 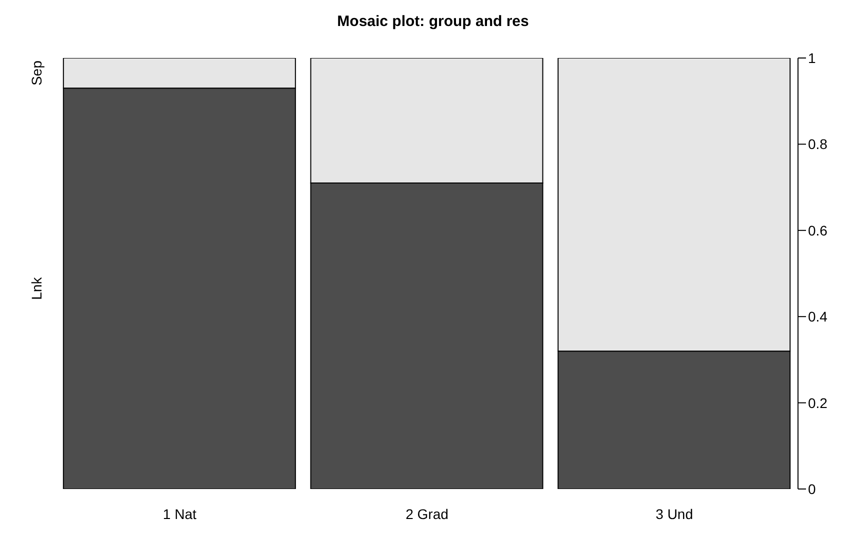 I want to click on x-tick-label: 2 Grad, so click(x=427, y=514).